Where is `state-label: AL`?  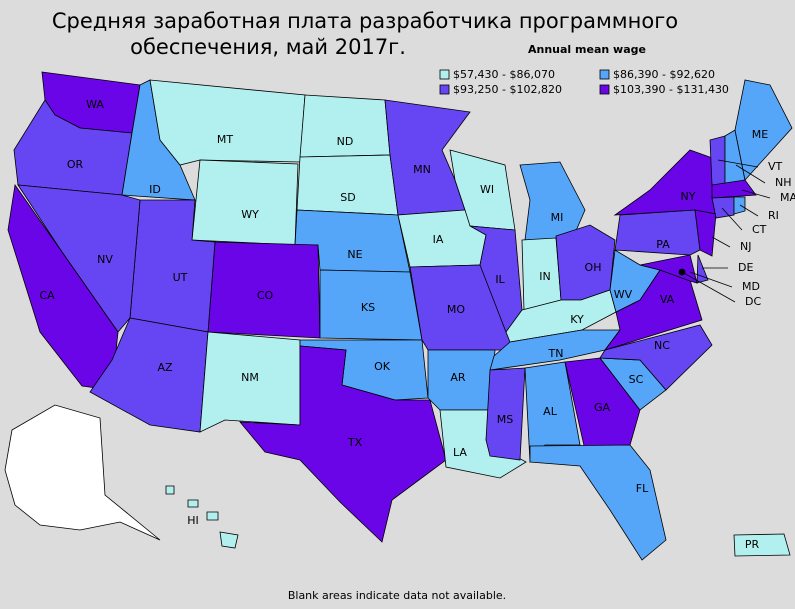
state-label: AL is located at coordinates (550, 411).